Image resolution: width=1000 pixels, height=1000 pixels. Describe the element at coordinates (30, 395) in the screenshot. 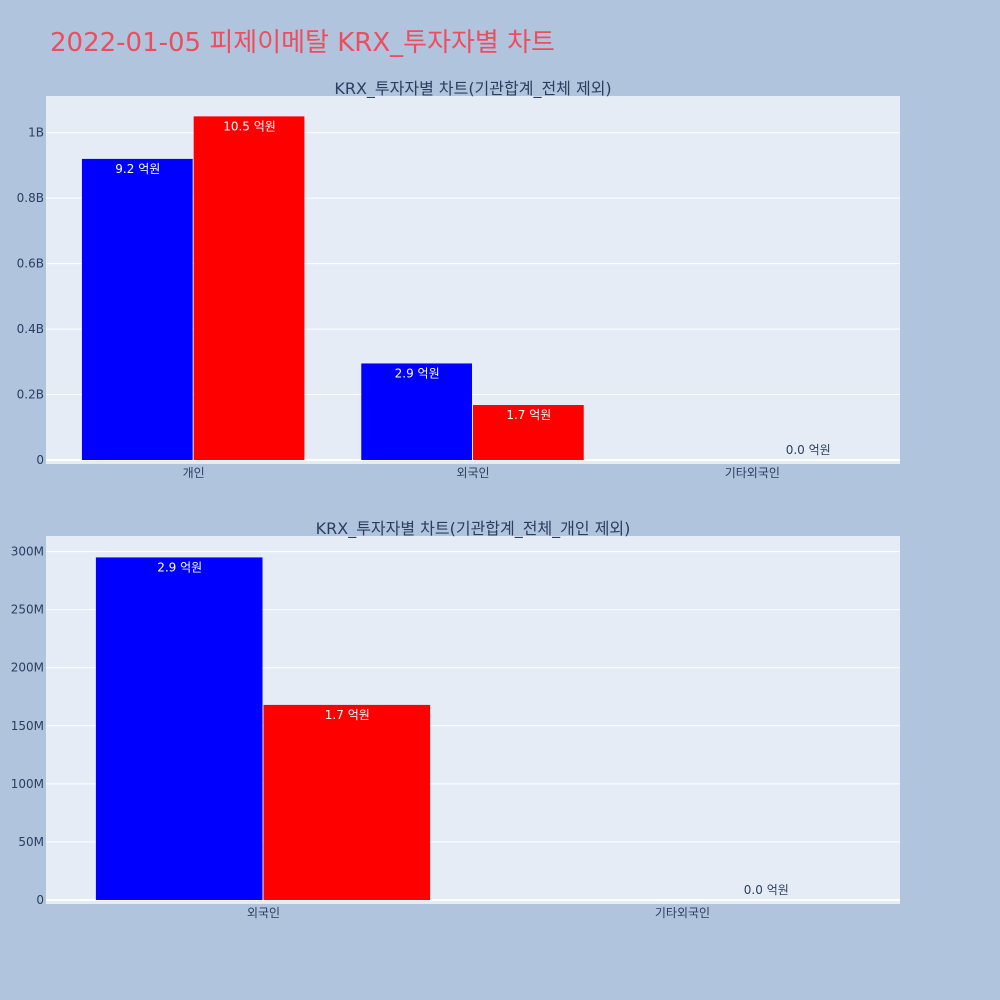

I see `y-tick-label: 0.2B` at that location.